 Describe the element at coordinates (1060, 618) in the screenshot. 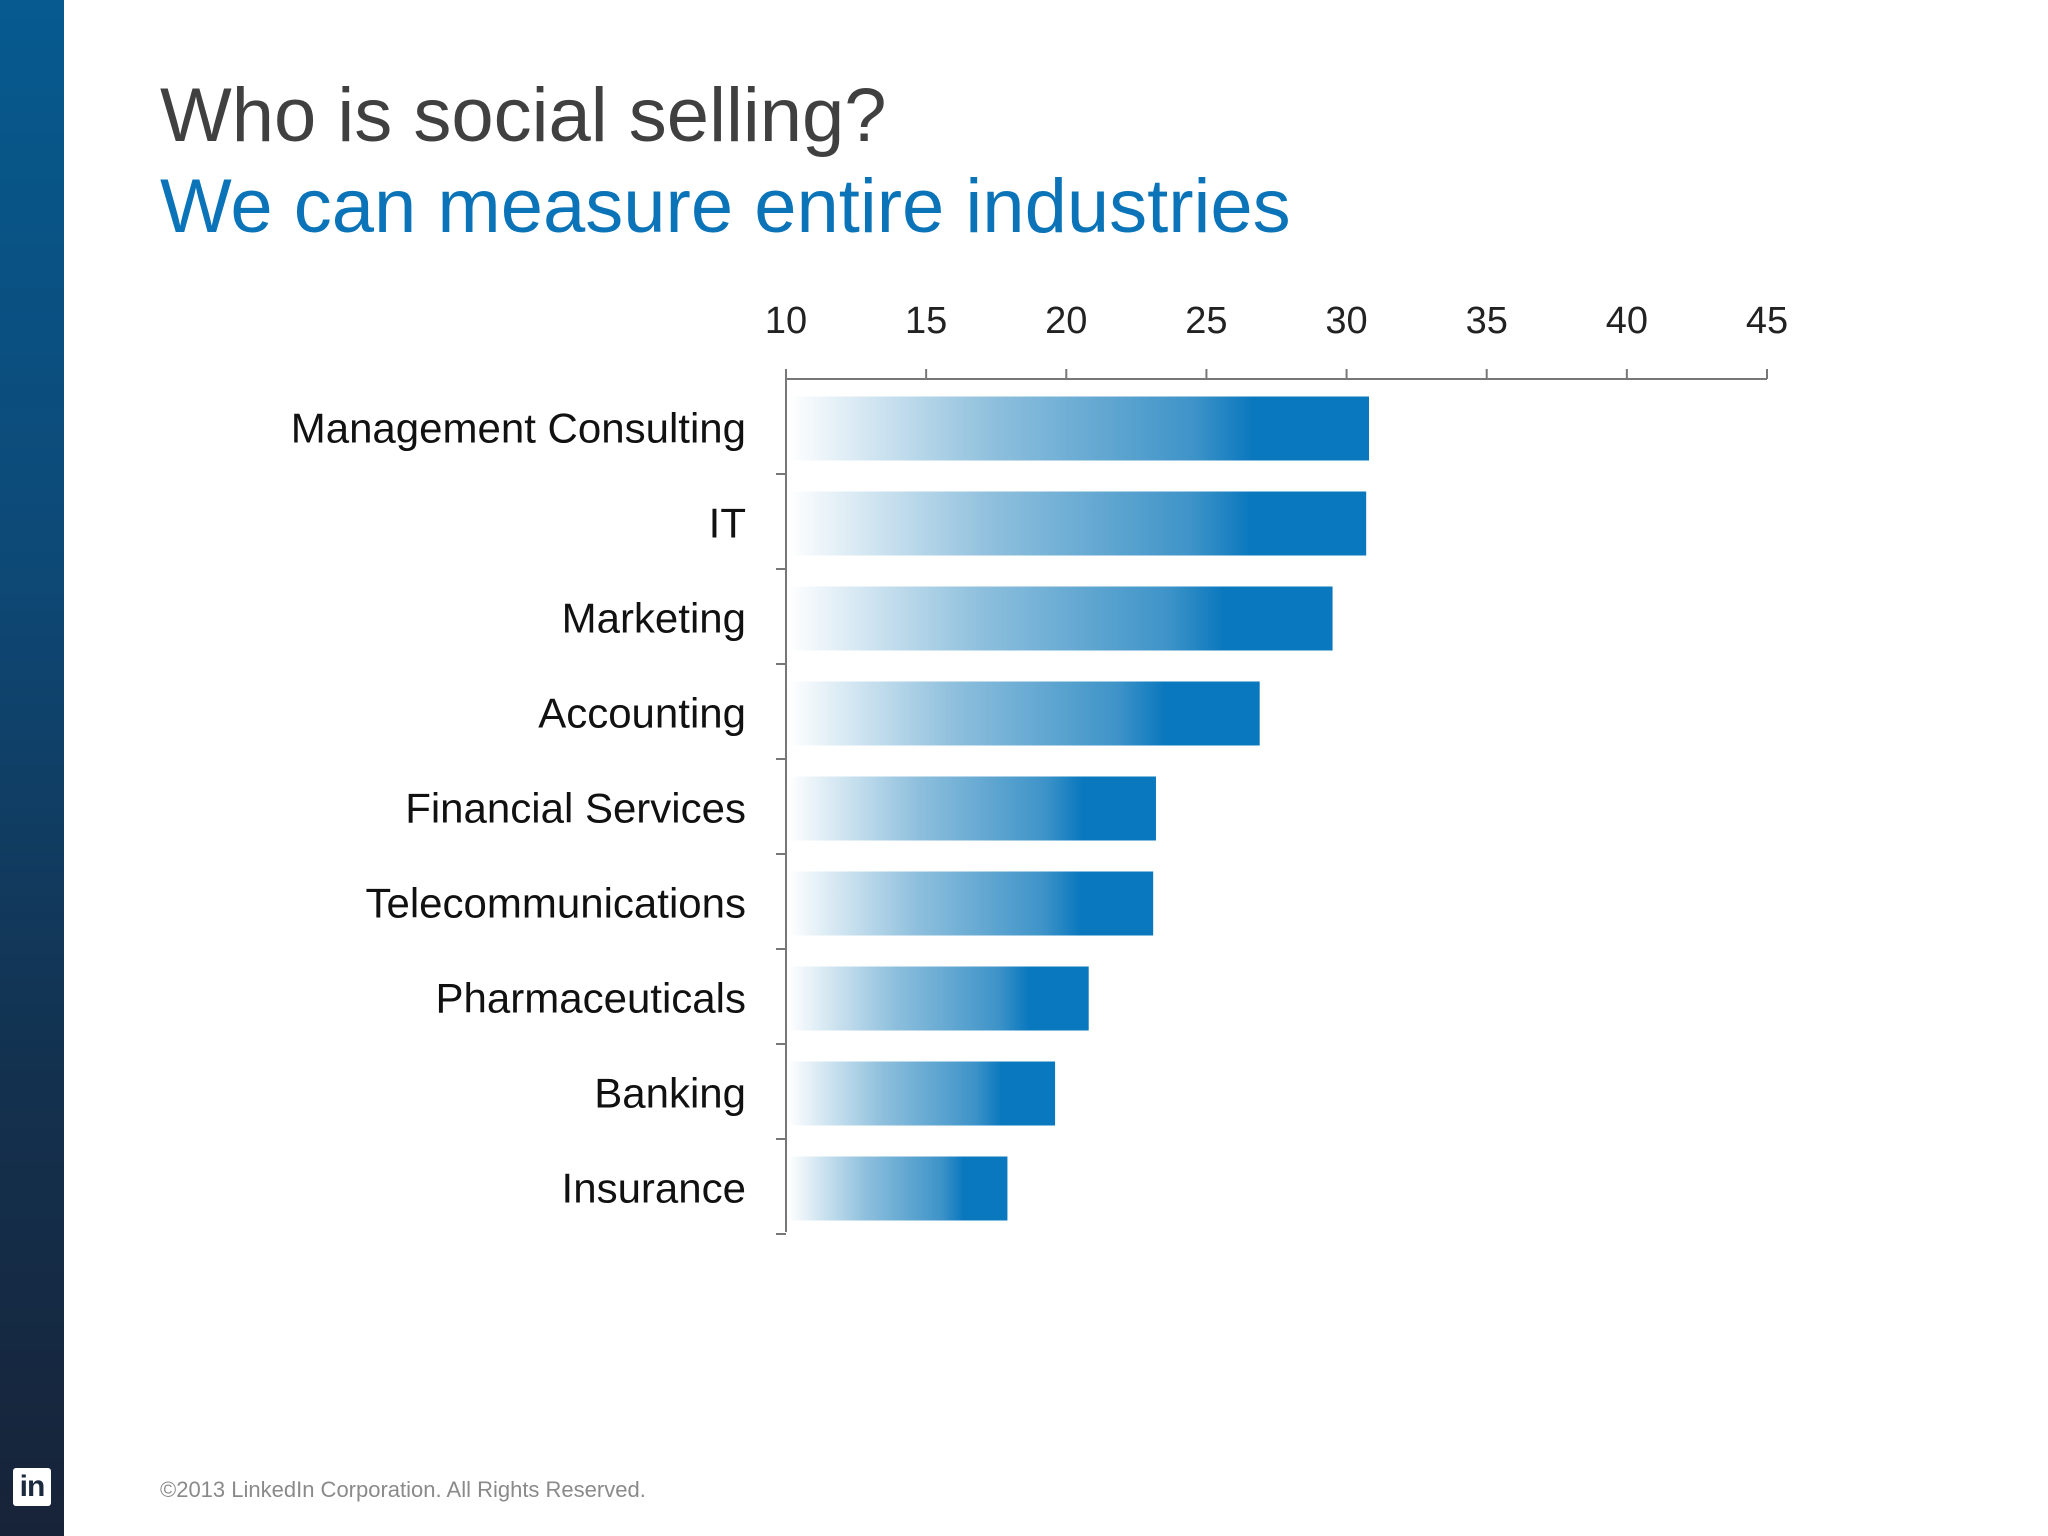

I see `bar-marketing` at that location.